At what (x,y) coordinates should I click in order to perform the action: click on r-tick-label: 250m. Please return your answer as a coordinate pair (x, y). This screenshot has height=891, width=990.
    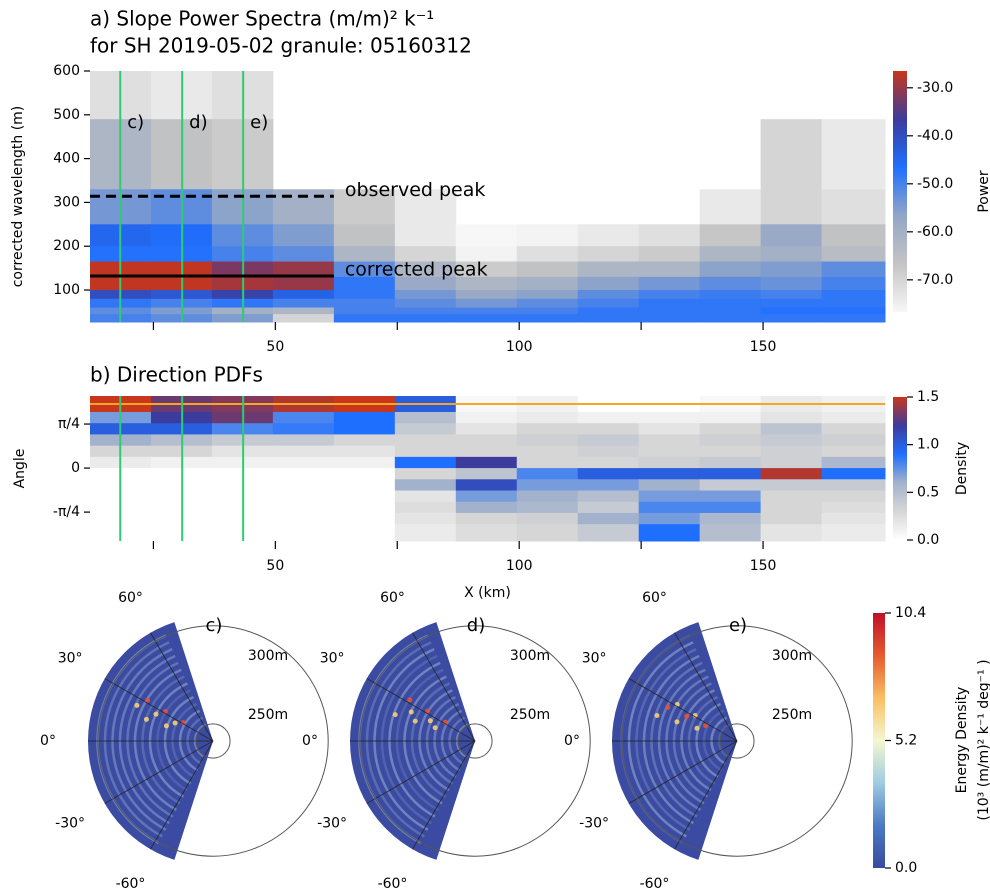
    Looking at the image, I should click on (268, 715).